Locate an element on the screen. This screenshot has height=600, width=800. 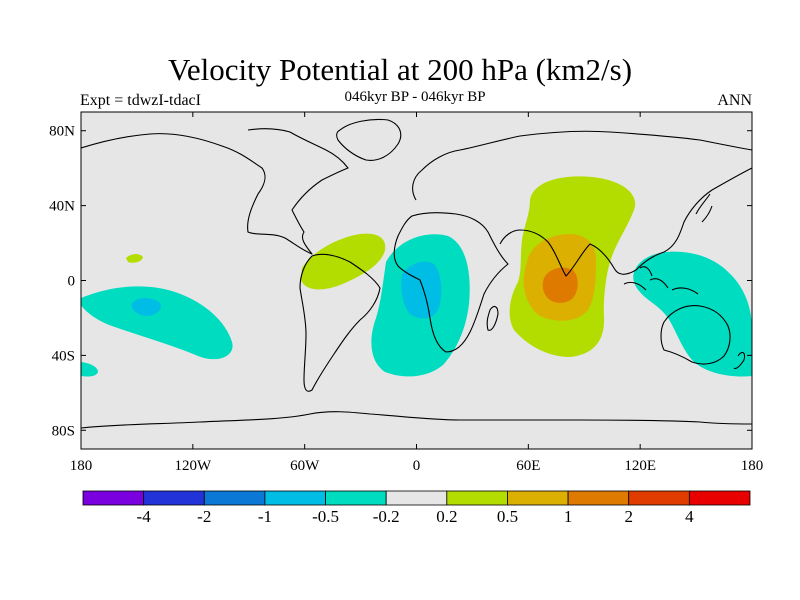
x-tick-label: 60E is located at coordinates (528, 466).